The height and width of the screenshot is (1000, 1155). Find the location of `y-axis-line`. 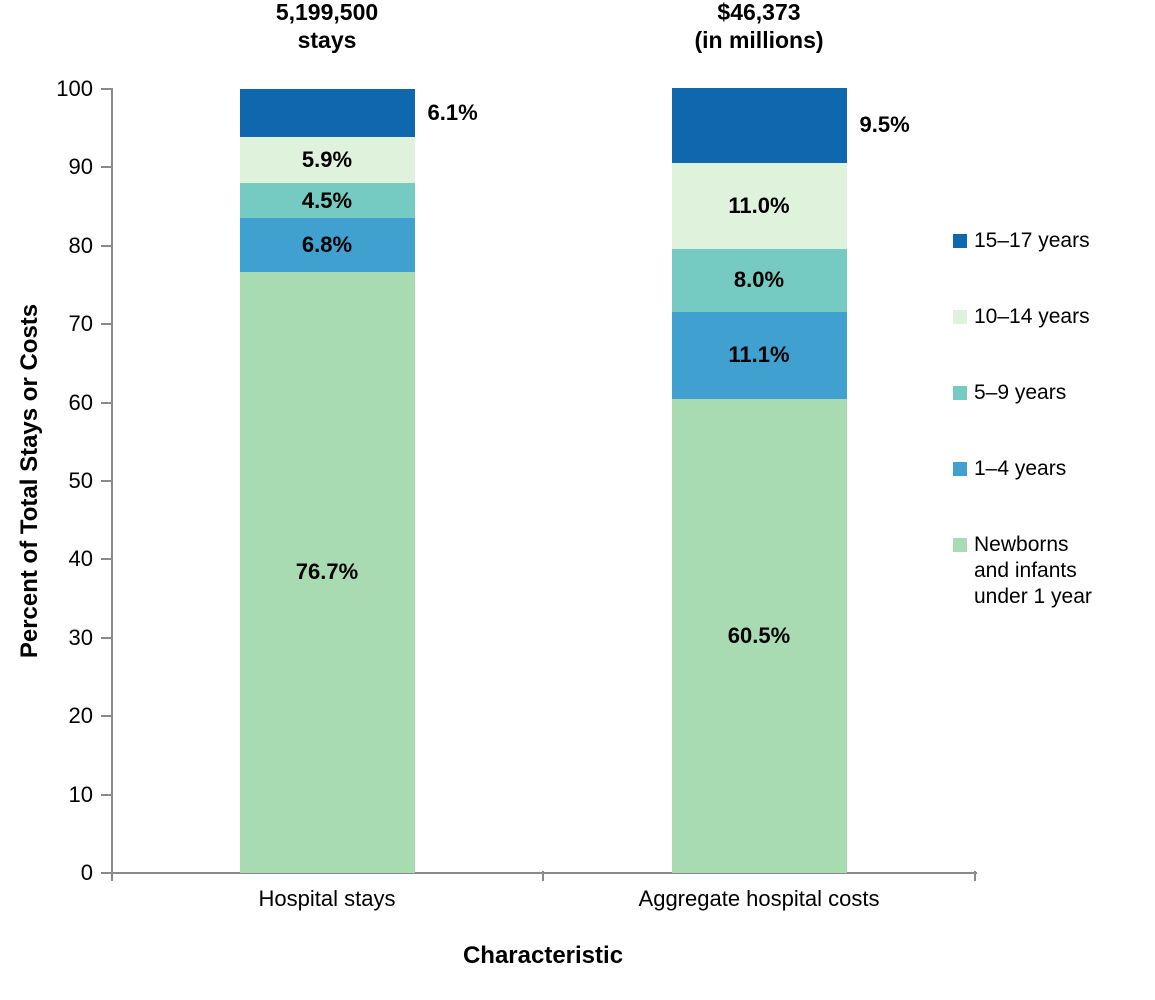

y-axis-line is located at coordinates (112, 484).